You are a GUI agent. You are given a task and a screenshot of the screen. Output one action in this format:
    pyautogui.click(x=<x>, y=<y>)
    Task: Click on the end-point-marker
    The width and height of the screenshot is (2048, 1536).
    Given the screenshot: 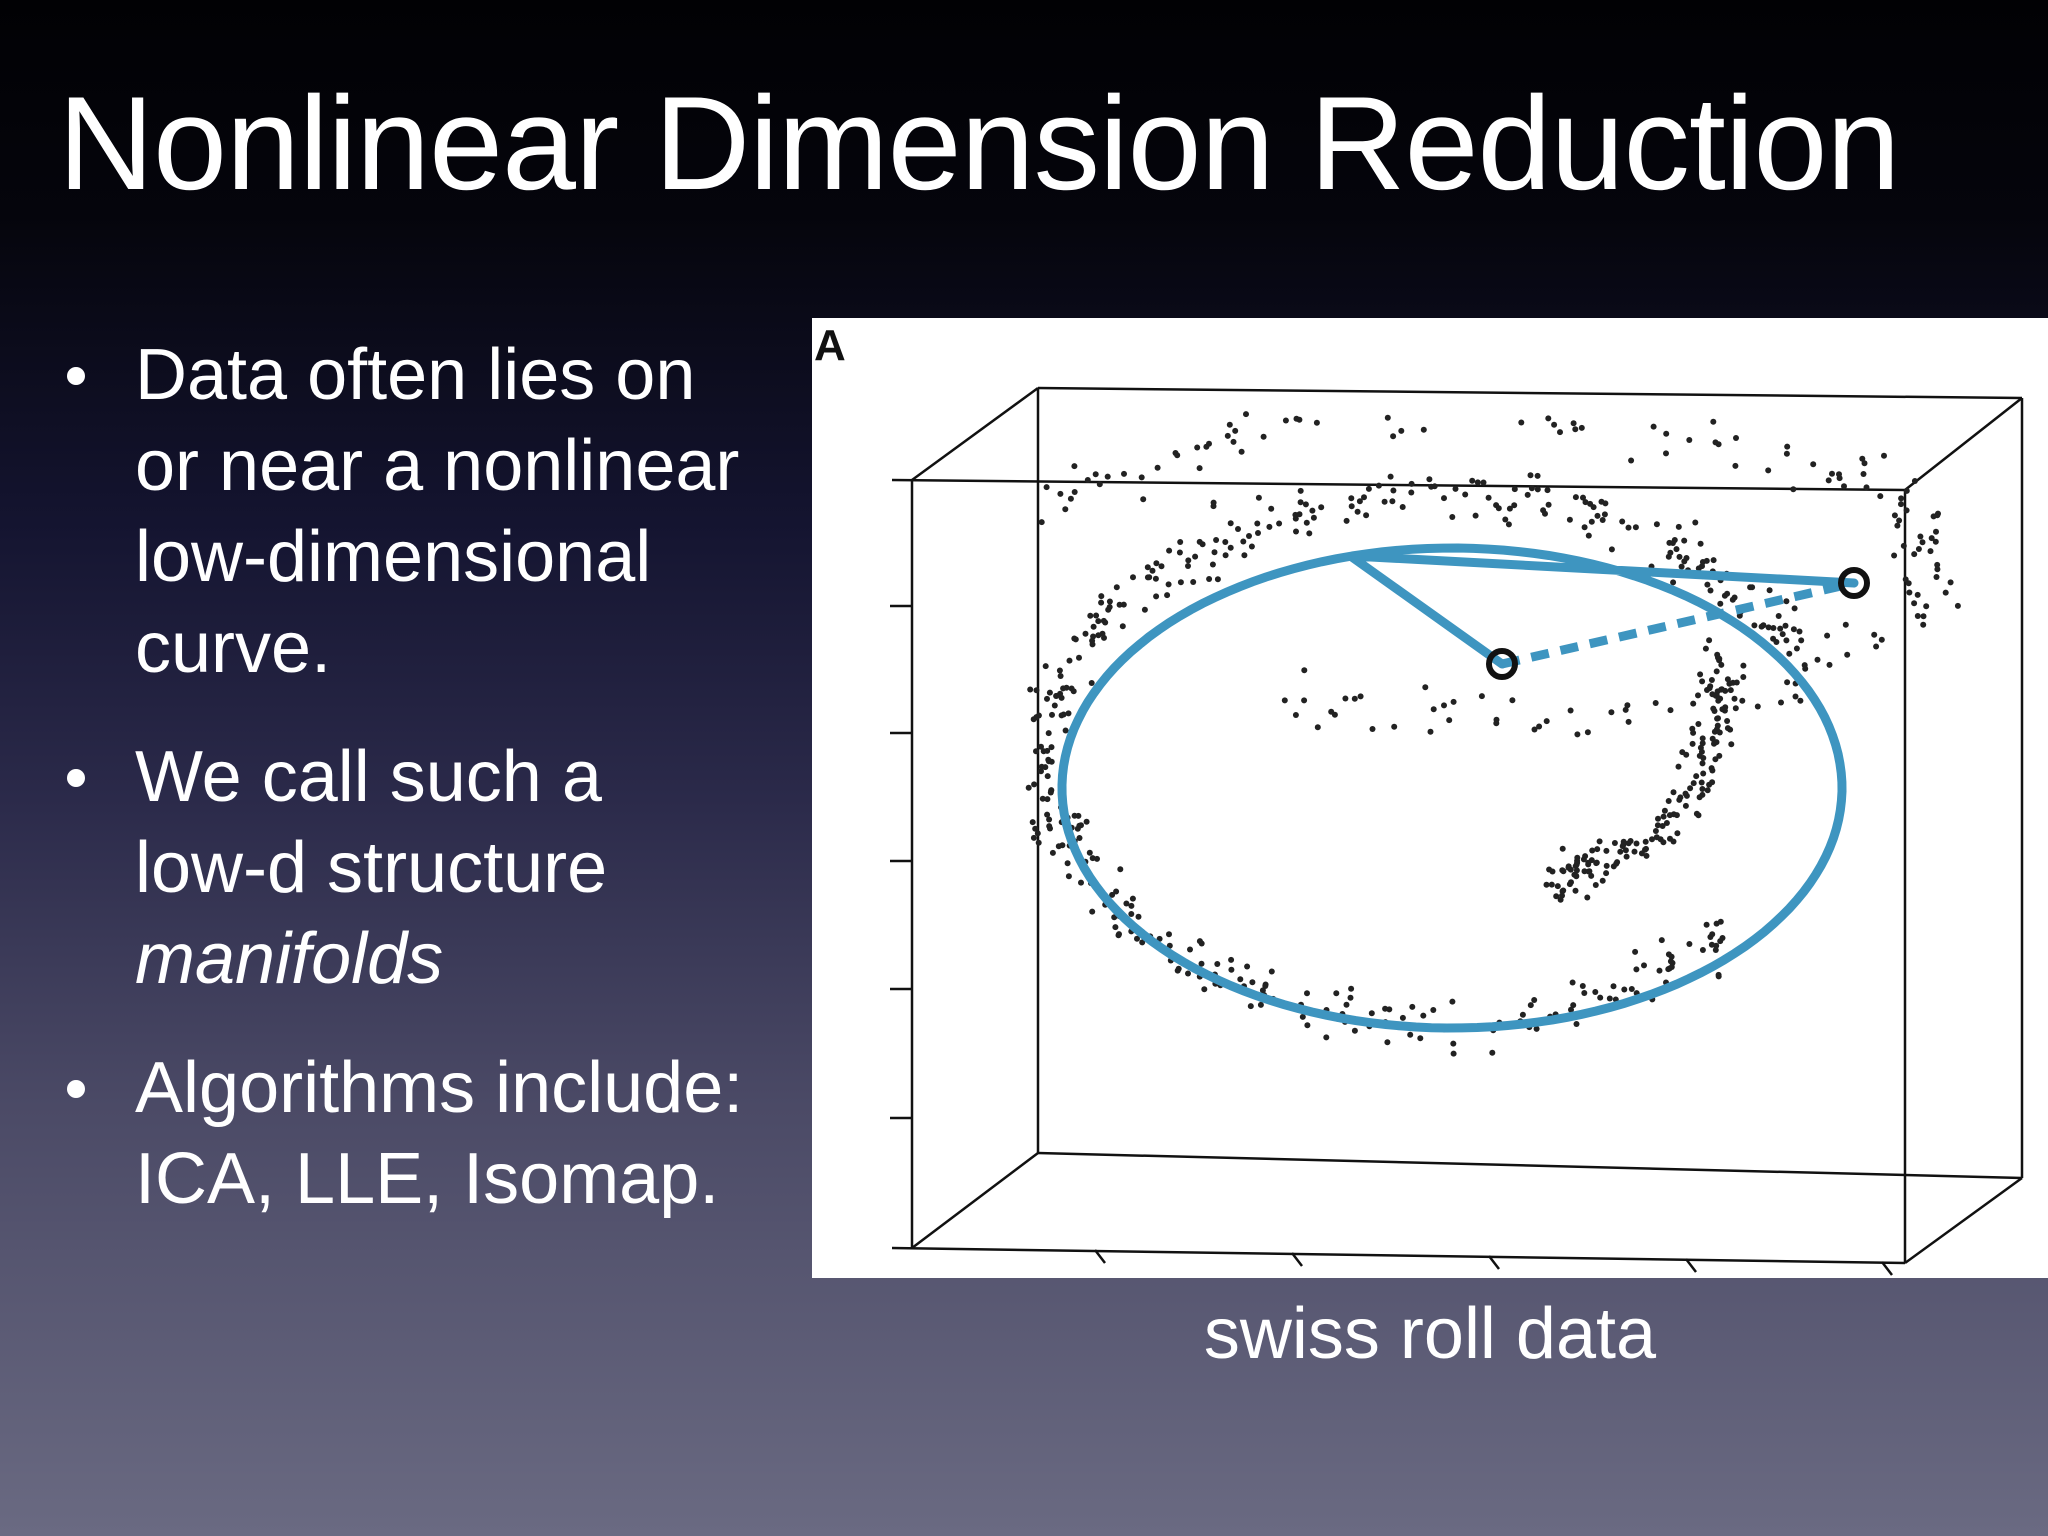 What is the action you would take?
    pyautogui.click(x=1854, y=583)
    